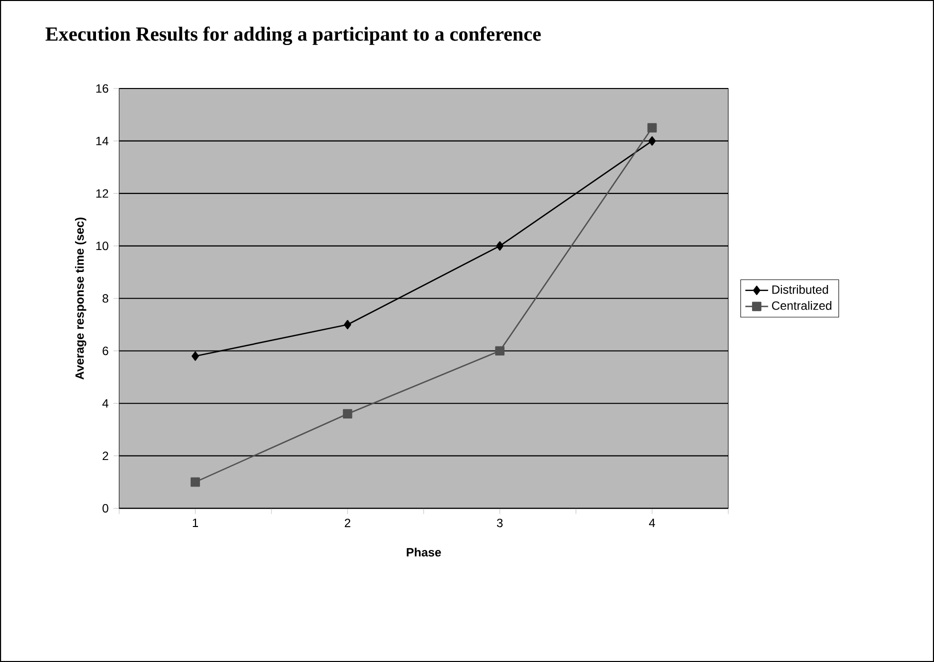 This screenshot has height=662, width=934. I want to click on x-axis-title: Phase, so click(423, 552).